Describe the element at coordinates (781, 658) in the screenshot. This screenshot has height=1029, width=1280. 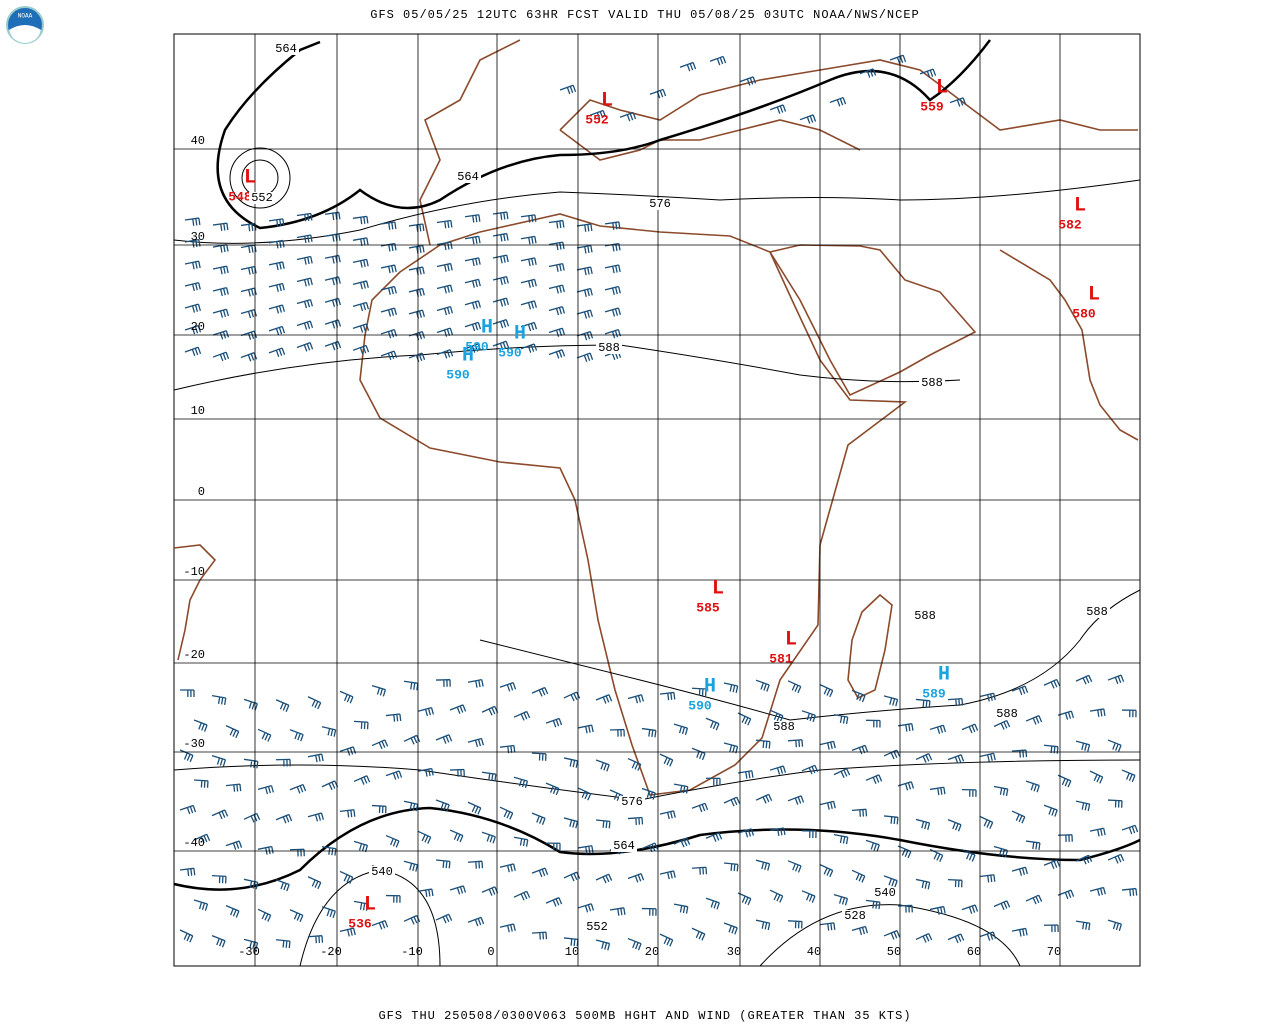
I see `center-value: 581` at that location.